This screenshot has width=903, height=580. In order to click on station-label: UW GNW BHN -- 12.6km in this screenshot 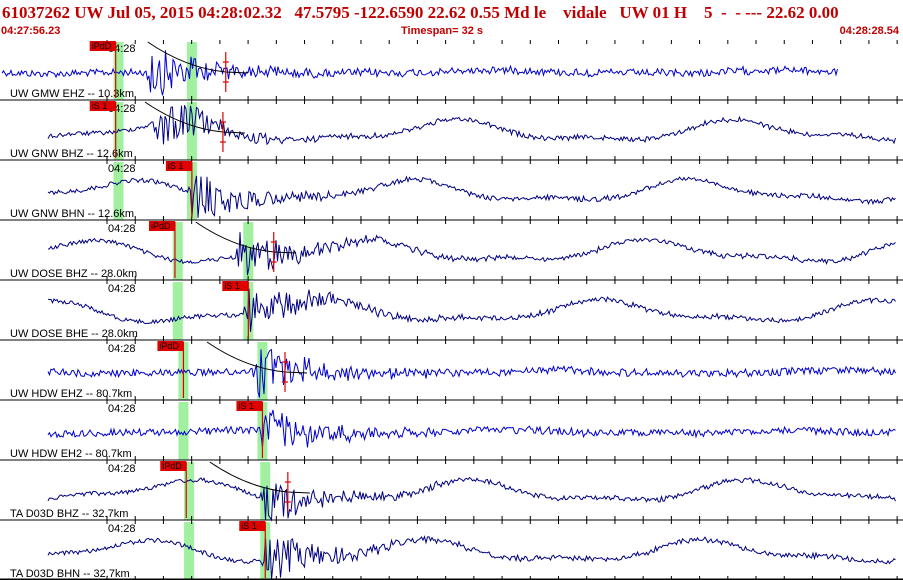, I will do `click(72, 214)`.